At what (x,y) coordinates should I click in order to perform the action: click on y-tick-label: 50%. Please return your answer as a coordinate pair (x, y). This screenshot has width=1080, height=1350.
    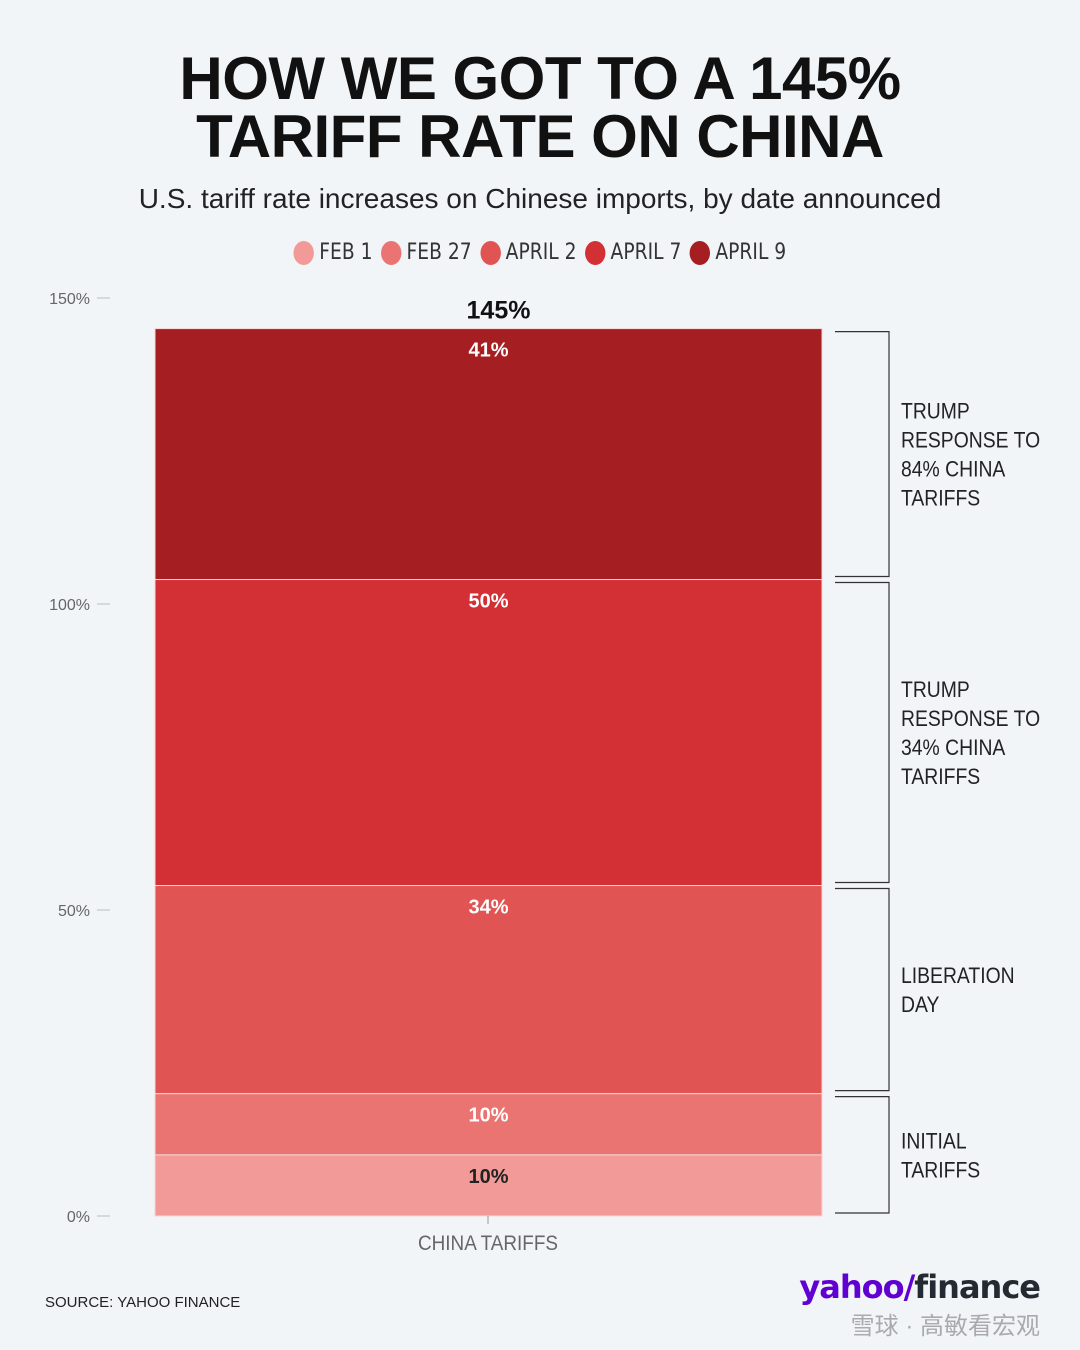
    Looking at the image, I should click on (74, 911).